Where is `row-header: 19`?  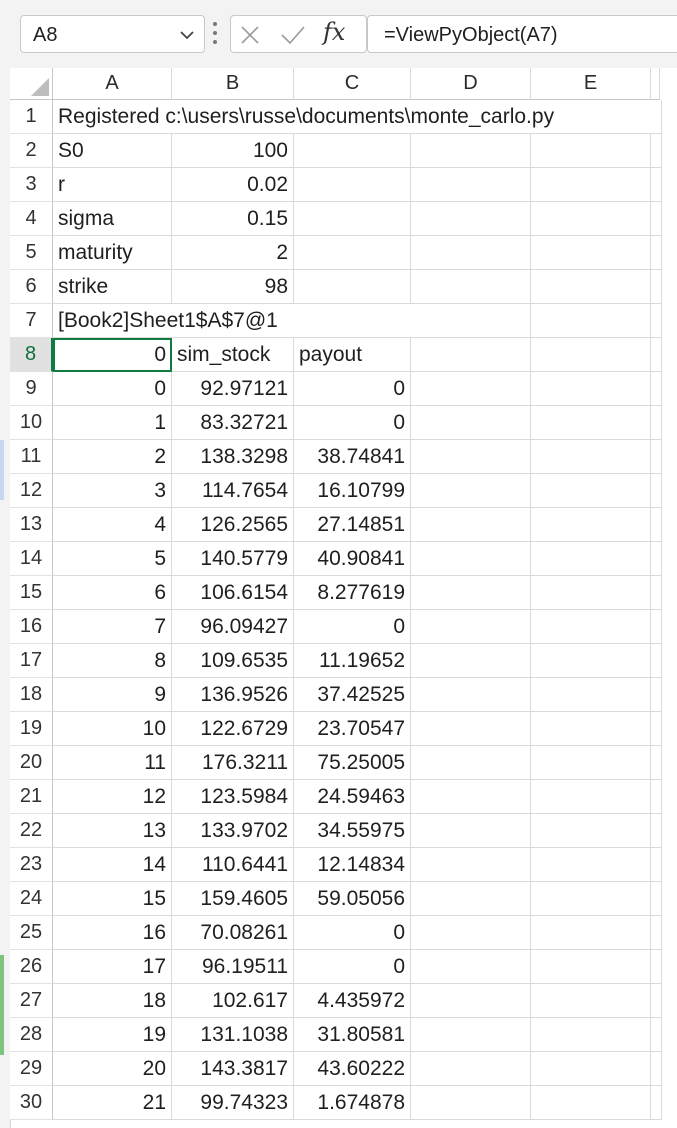
row-header: 19 is located at coordinates (31, 729).